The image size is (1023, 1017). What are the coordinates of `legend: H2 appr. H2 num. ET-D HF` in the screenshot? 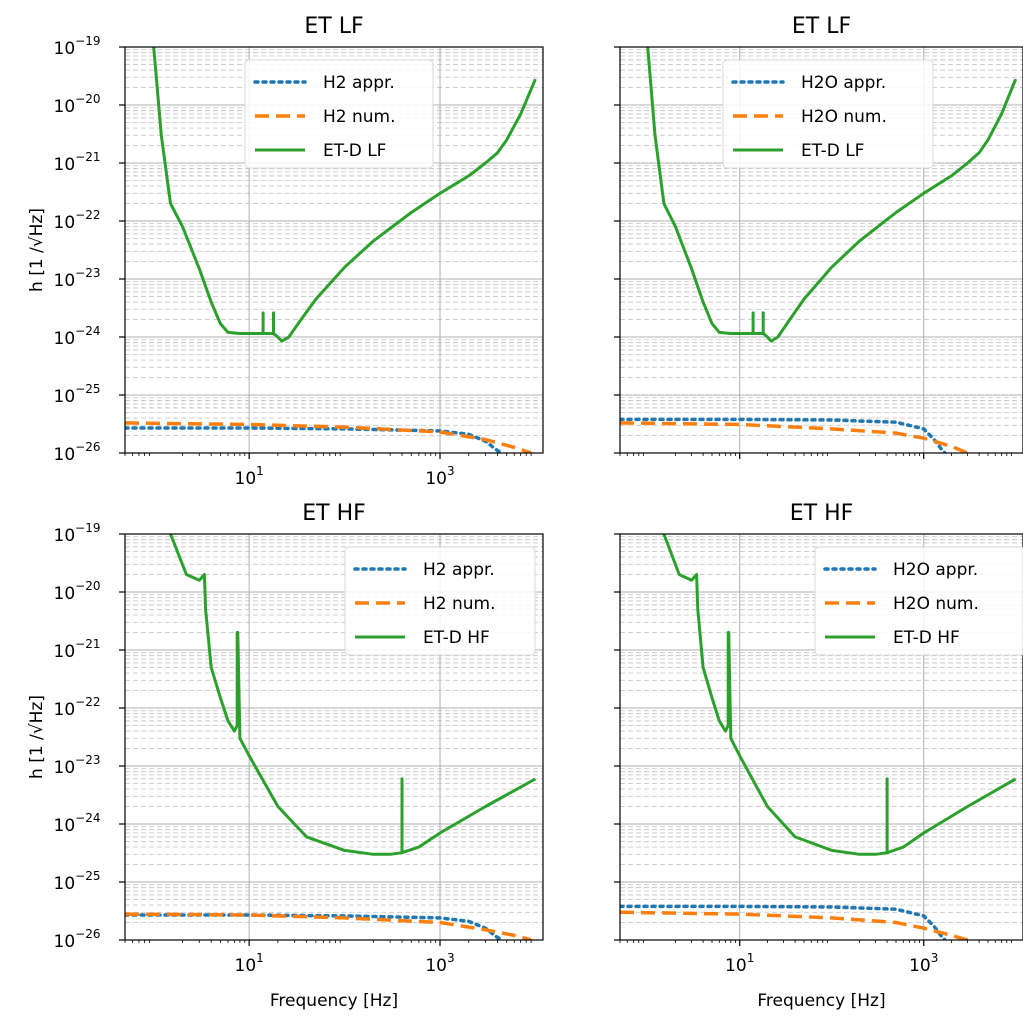 It's located at (440, 601).